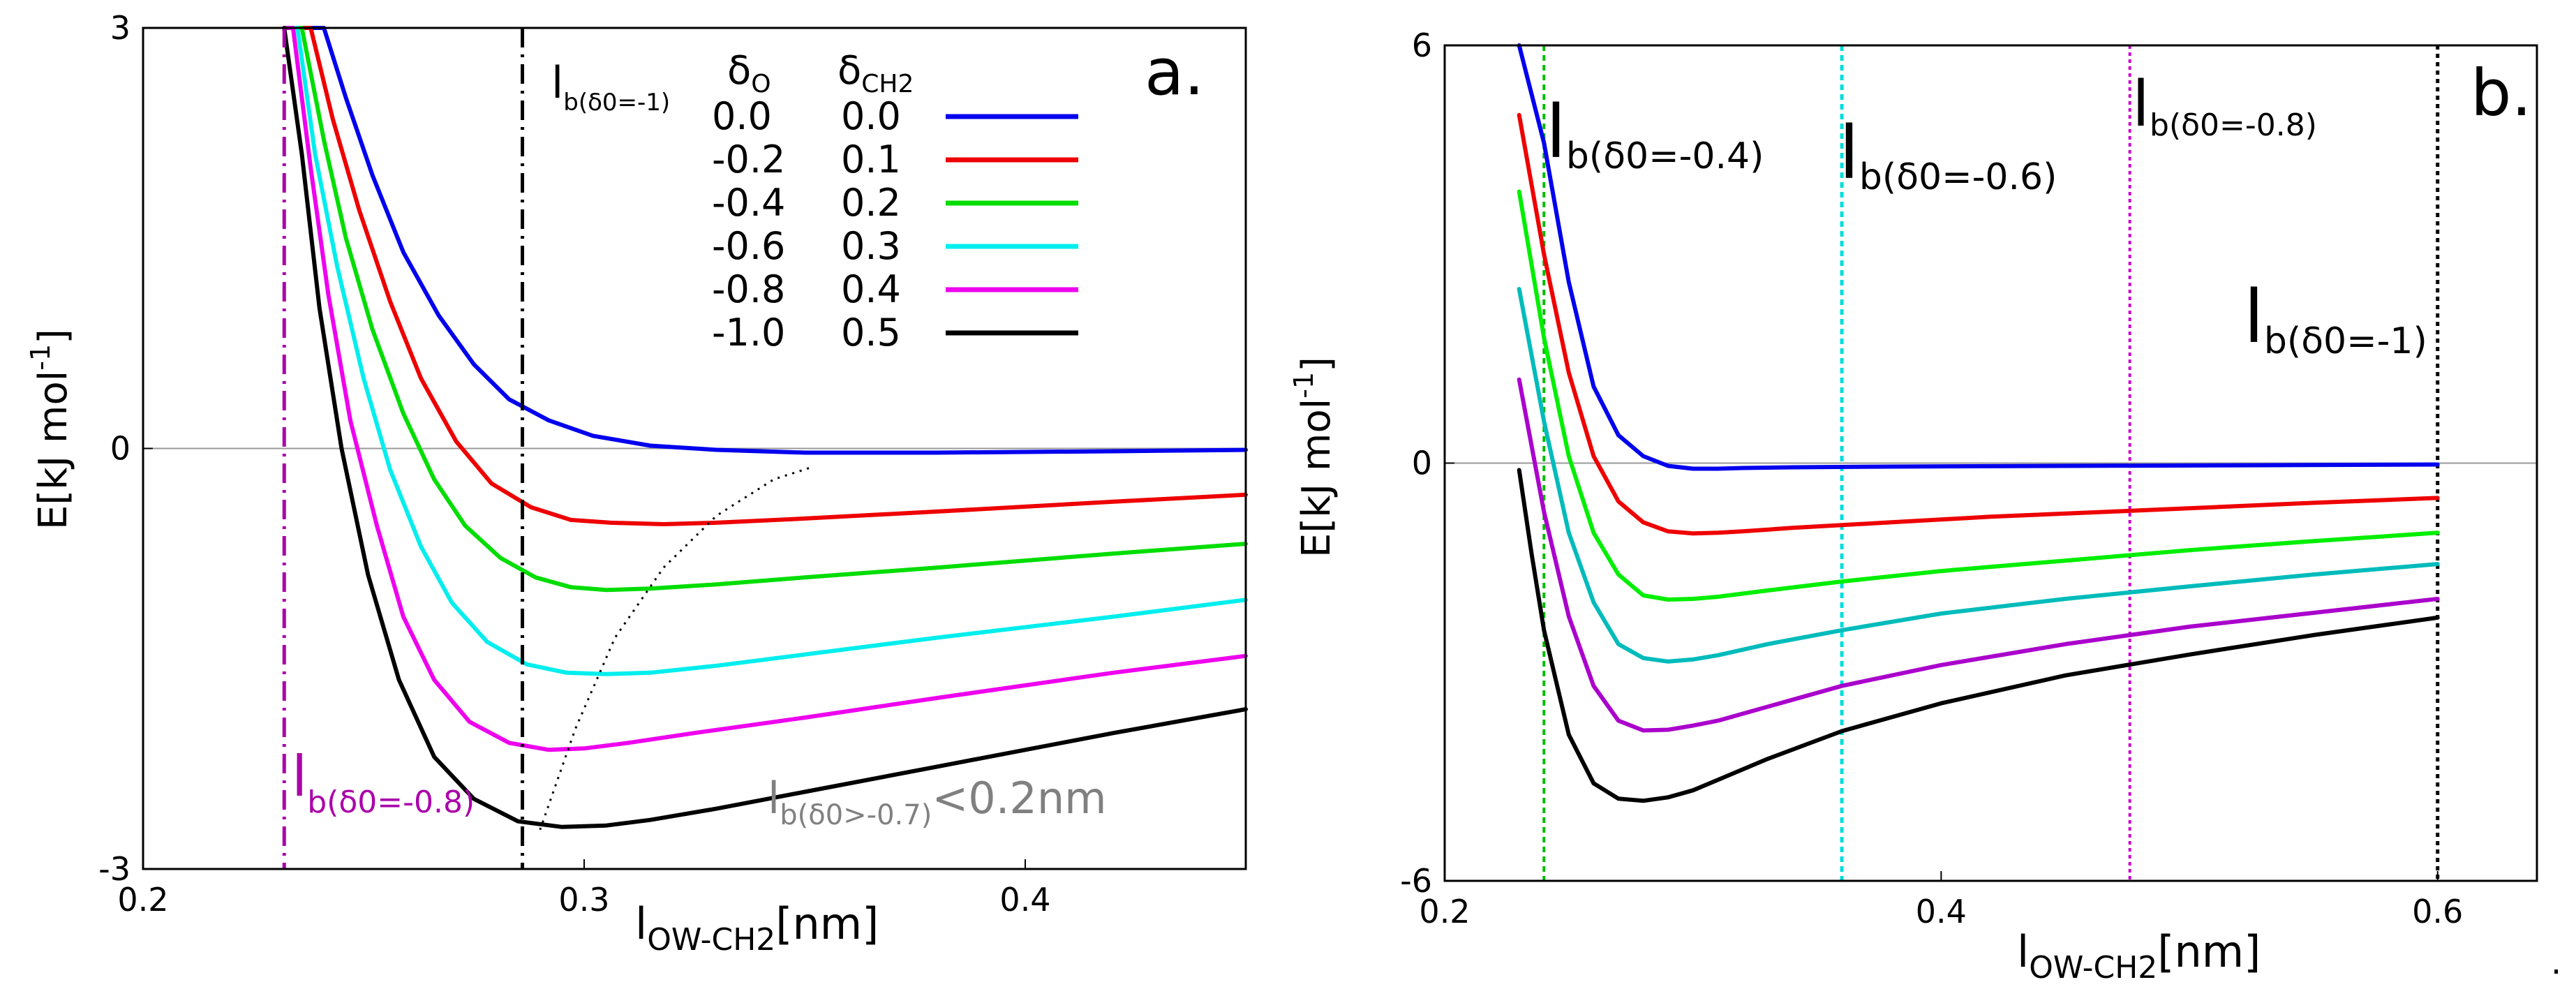 Image resolution: width=2576 pixels, height=1003 pixels. Describe the element at coordinates (2556, 963) in the screenshot. I see `trailing-mark: .` at that location.